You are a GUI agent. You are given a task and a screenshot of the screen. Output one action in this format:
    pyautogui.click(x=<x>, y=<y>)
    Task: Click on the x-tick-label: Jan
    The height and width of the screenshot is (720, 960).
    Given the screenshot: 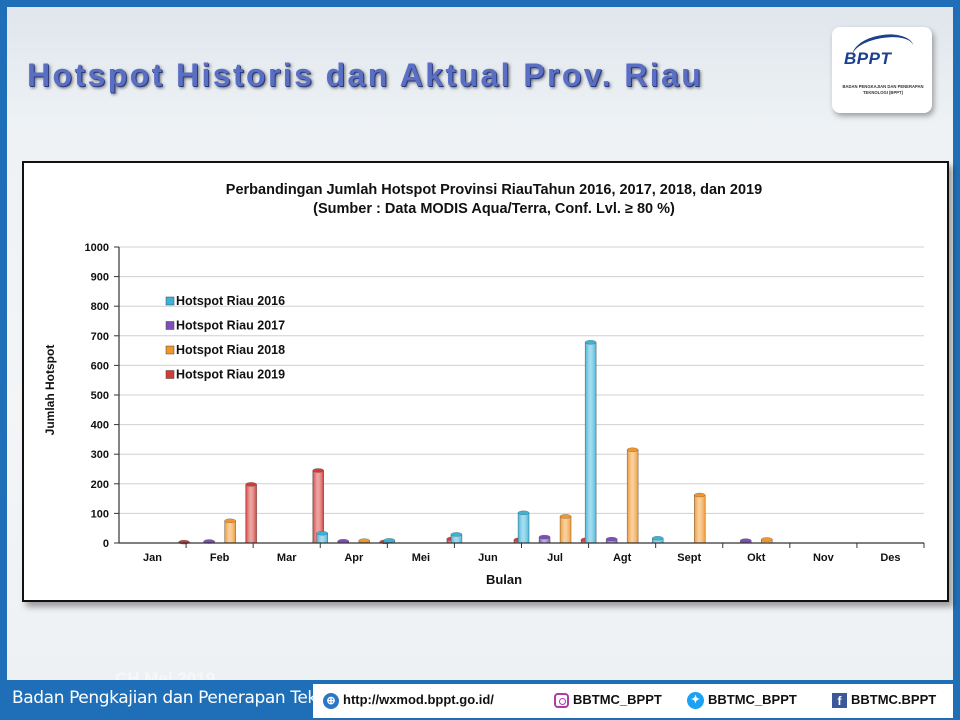 What is the action you would take?
    pyautogui.click(x=152, y=558)
    